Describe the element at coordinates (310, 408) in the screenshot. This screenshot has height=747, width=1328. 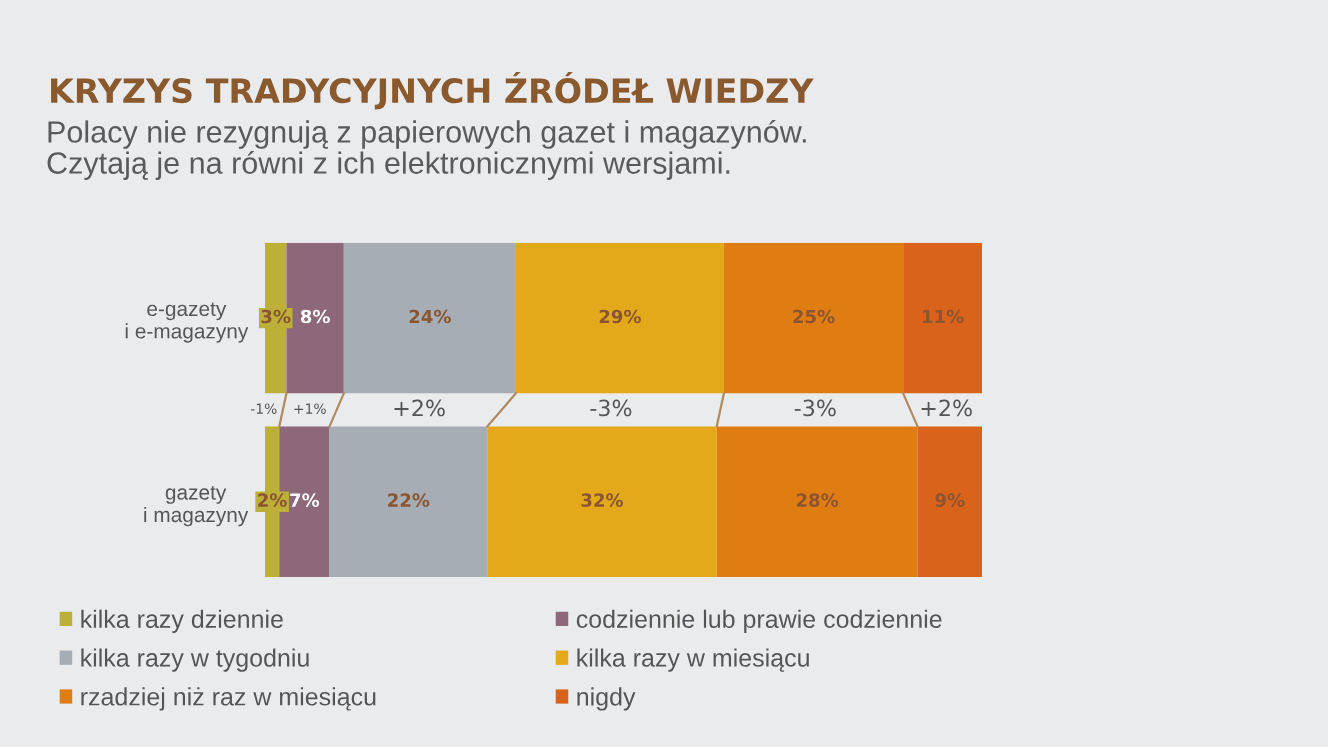
I see `annotation: +1%` at that location.